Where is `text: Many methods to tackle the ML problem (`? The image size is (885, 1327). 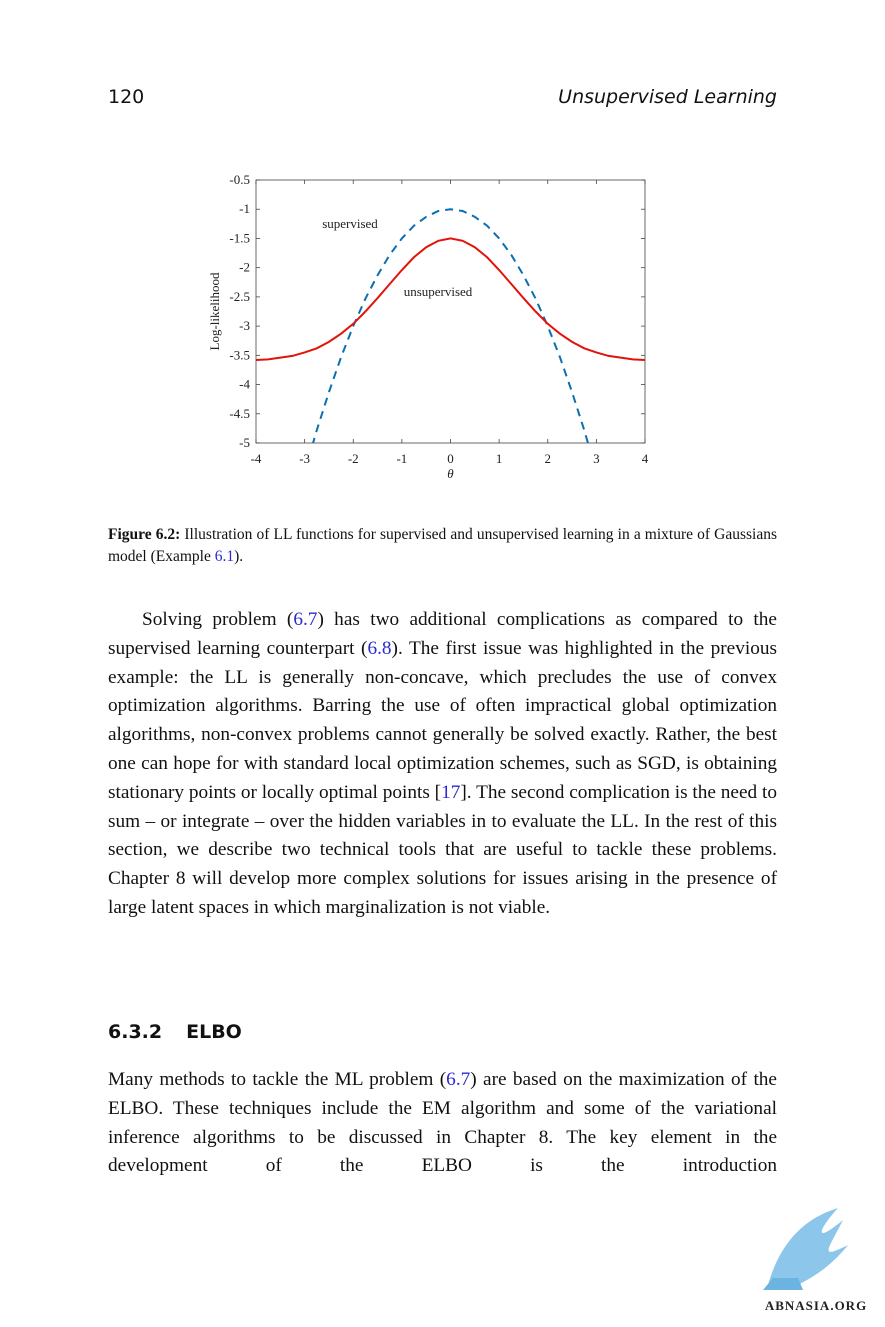 text: Many methods to tackle the ML problem ( is located at coordinates (277, 1079).